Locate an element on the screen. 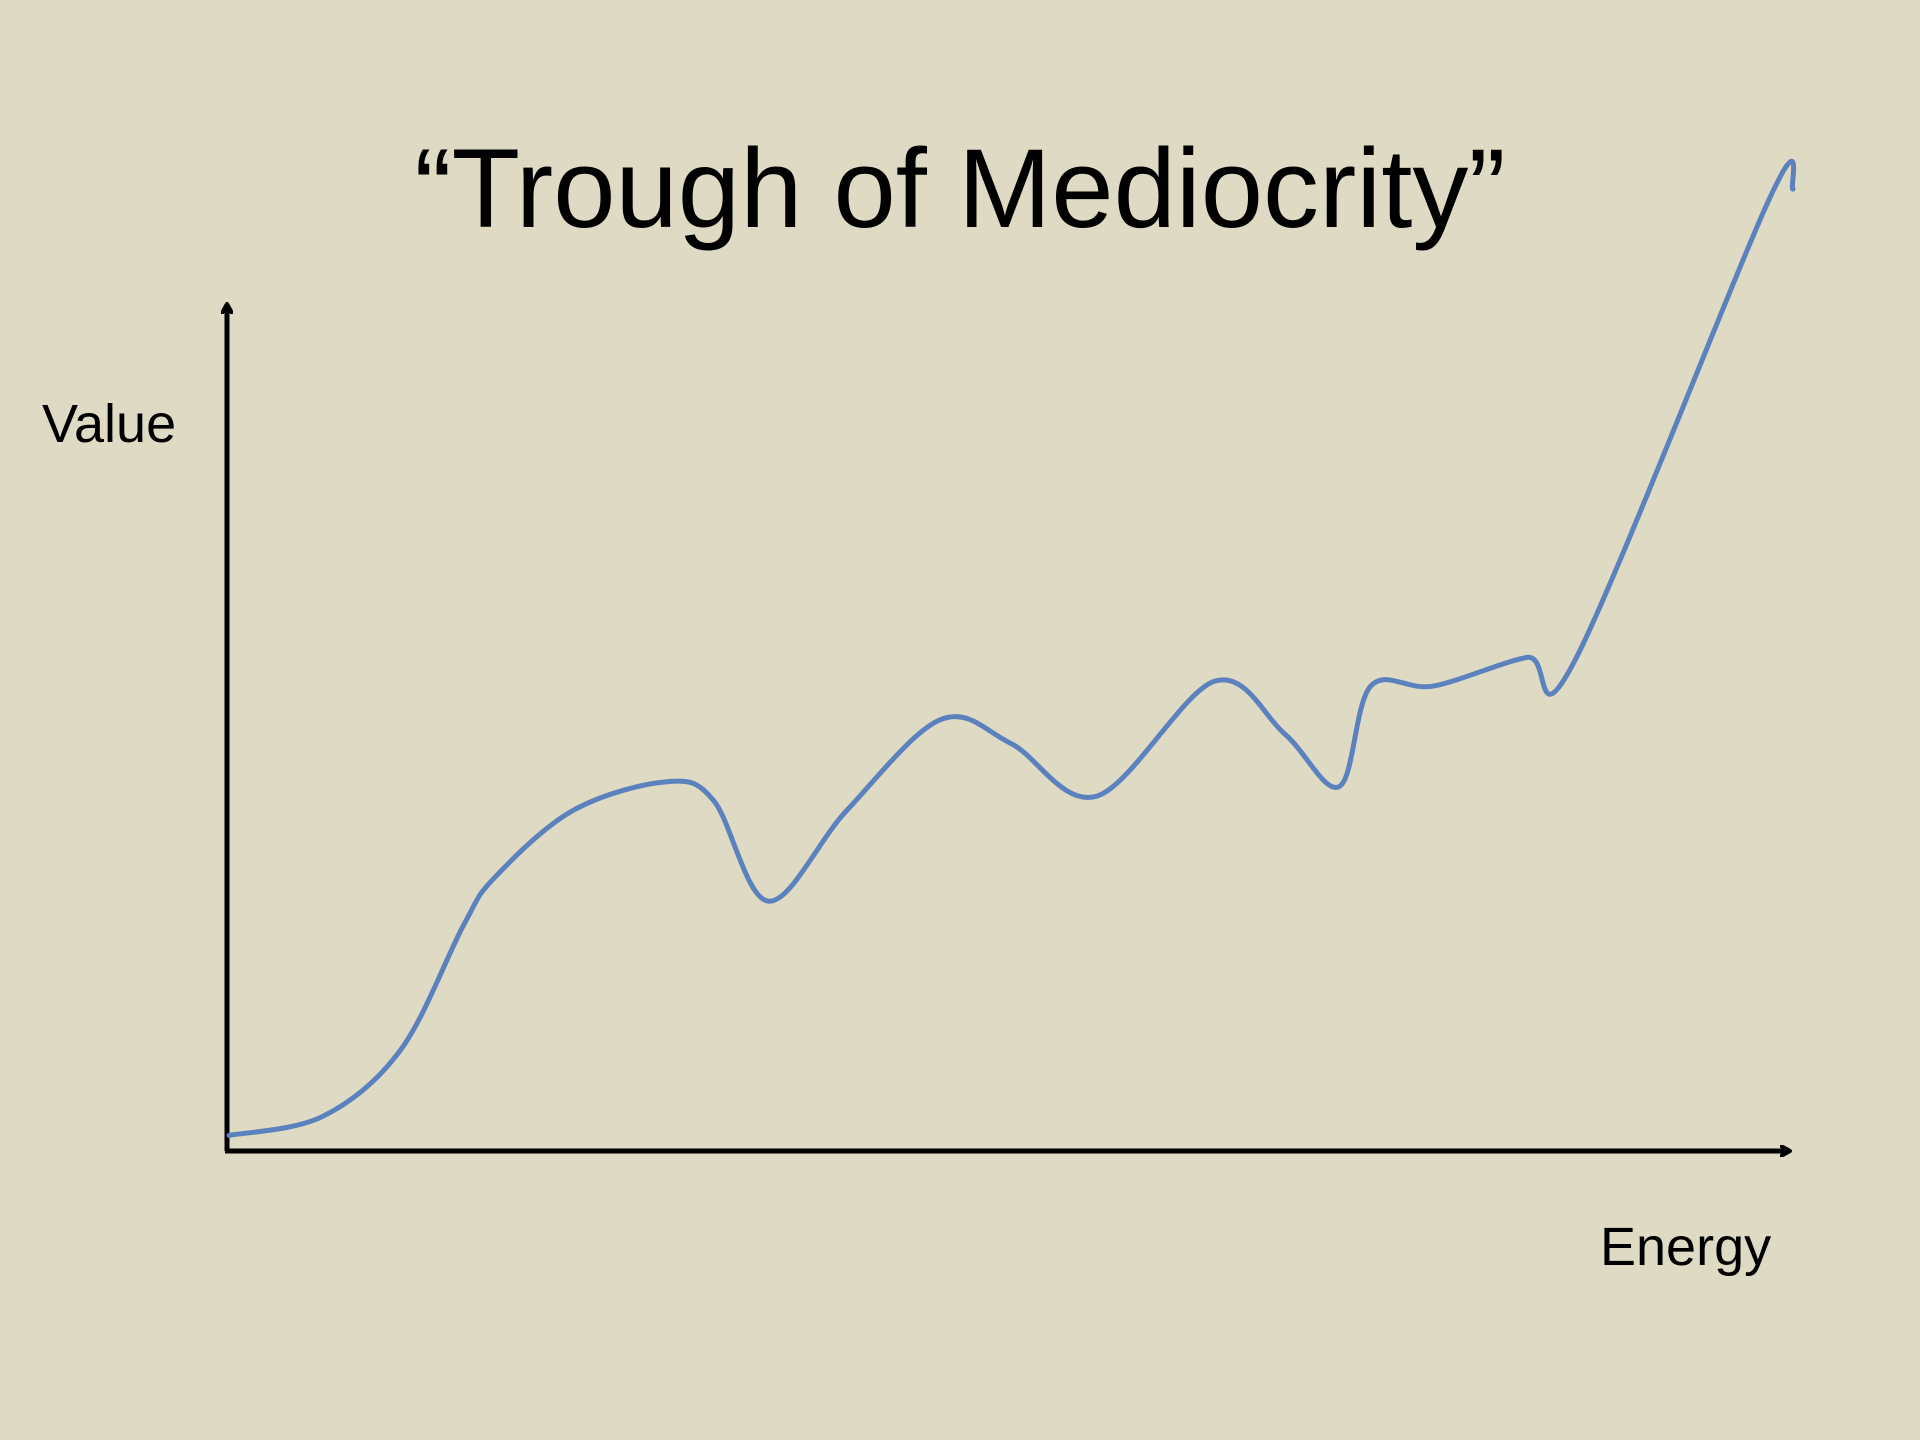 Image resolution: width=1920 pixels, height=1440 pixels. chart-title: “Trough of Mediocrity” is located at coordinates (960, 188).